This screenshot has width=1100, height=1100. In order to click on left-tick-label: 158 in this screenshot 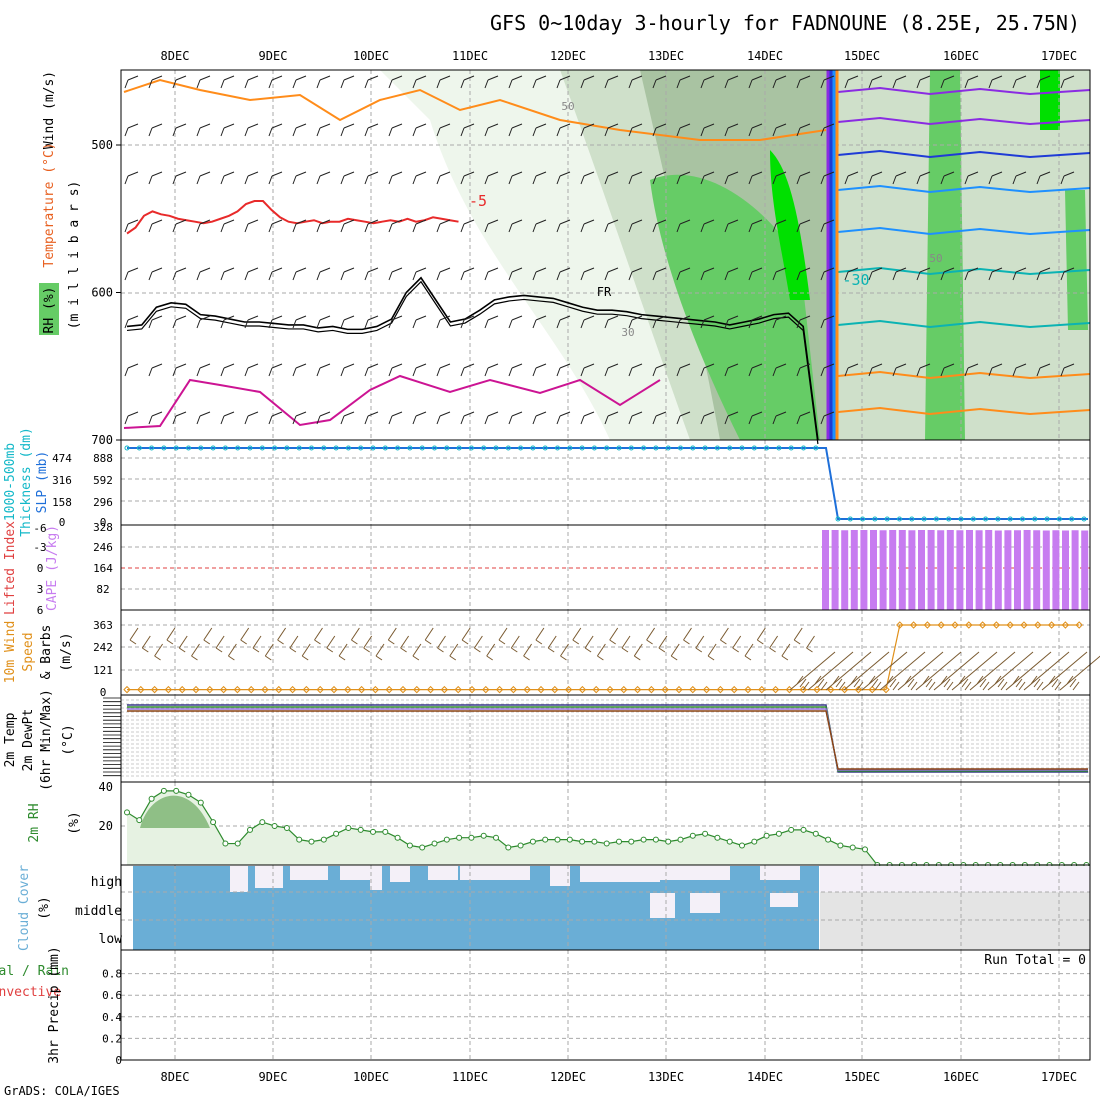, I will do `click(62, 502)`.